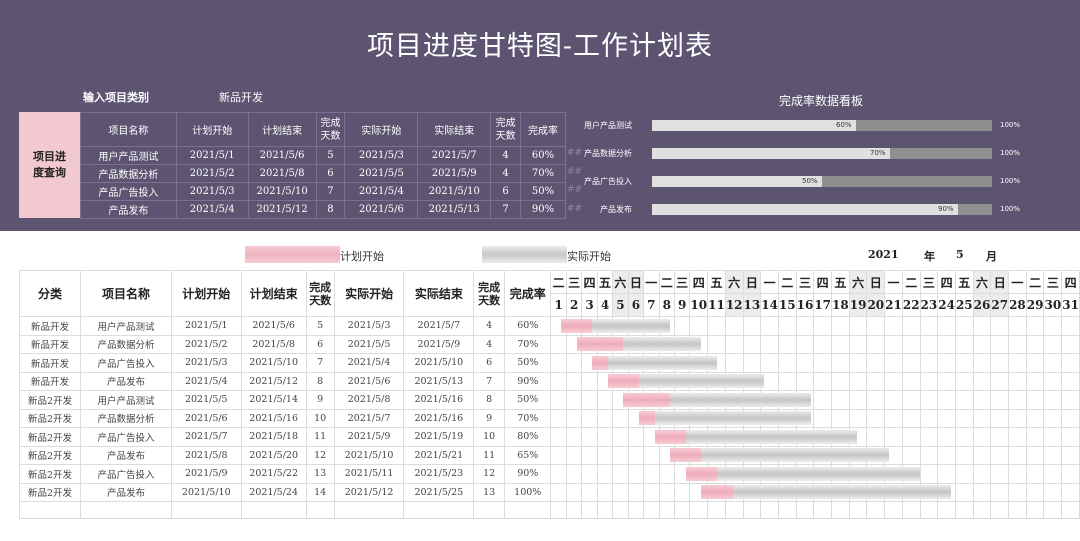 The height and width of the screenshot is (541, 1080). Describe the element at coordinates (320, 492) in the screenshot. I see `cell-plan-days: 14` at that location.